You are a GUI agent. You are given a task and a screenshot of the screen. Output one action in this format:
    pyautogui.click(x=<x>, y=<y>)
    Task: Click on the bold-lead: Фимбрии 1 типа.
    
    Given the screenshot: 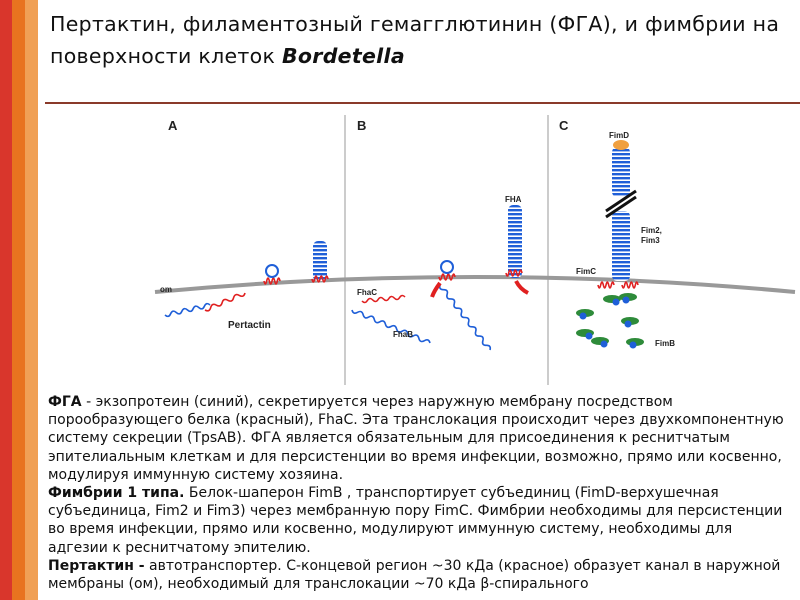 What is the action you would take?
    pyautogui.click(x=116, y=493)
    